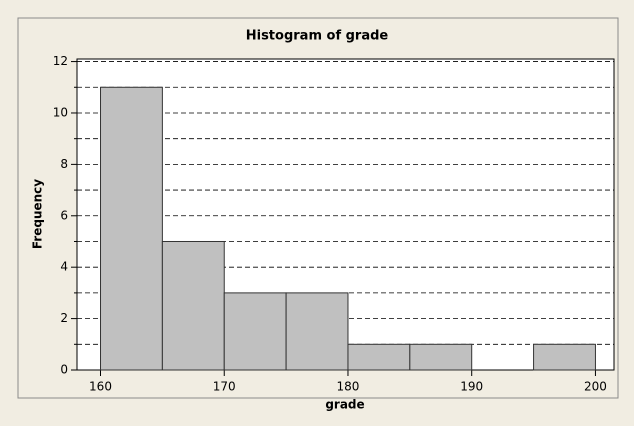 Image resolution: width=634 pixels, height=426 pixels. Describe the element at coordinates (348, 387) in the screenshot. I see `x-tick-label: 180` at that location.